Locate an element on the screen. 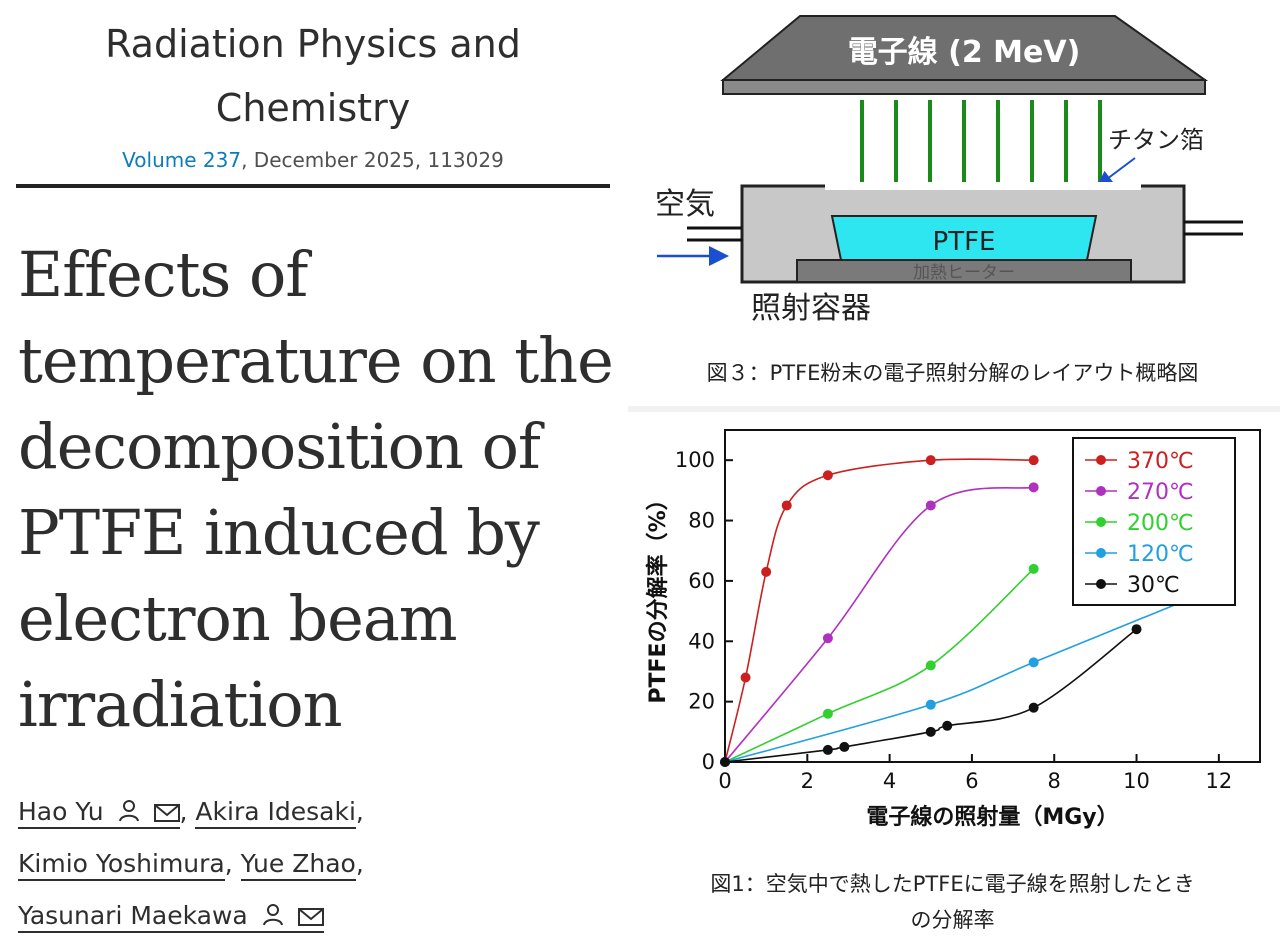 This screenshot has width=1280, height=946. author-link: Hao Yu is located at coordinates (99, 813).